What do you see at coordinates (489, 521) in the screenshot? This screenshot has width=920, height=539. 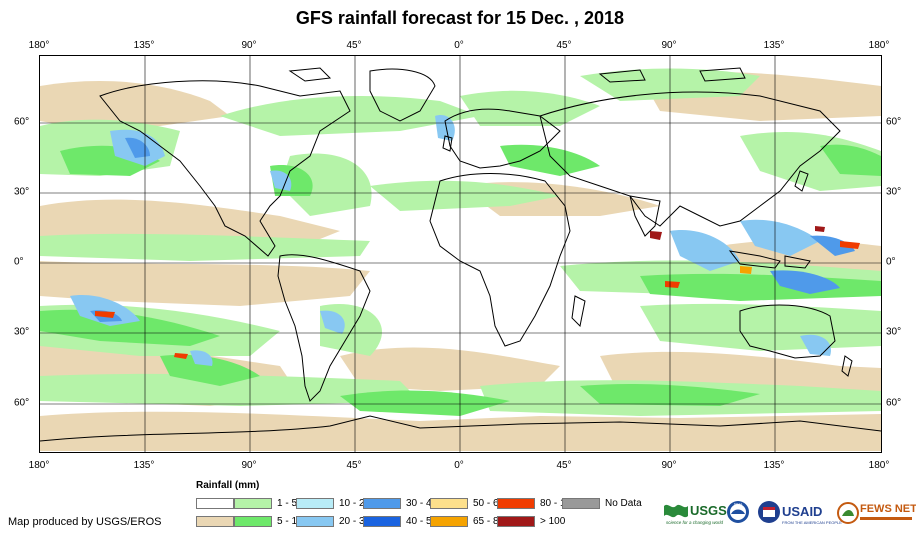 I see `legend-label: 65 - 80` at bounding box center [489, 521].